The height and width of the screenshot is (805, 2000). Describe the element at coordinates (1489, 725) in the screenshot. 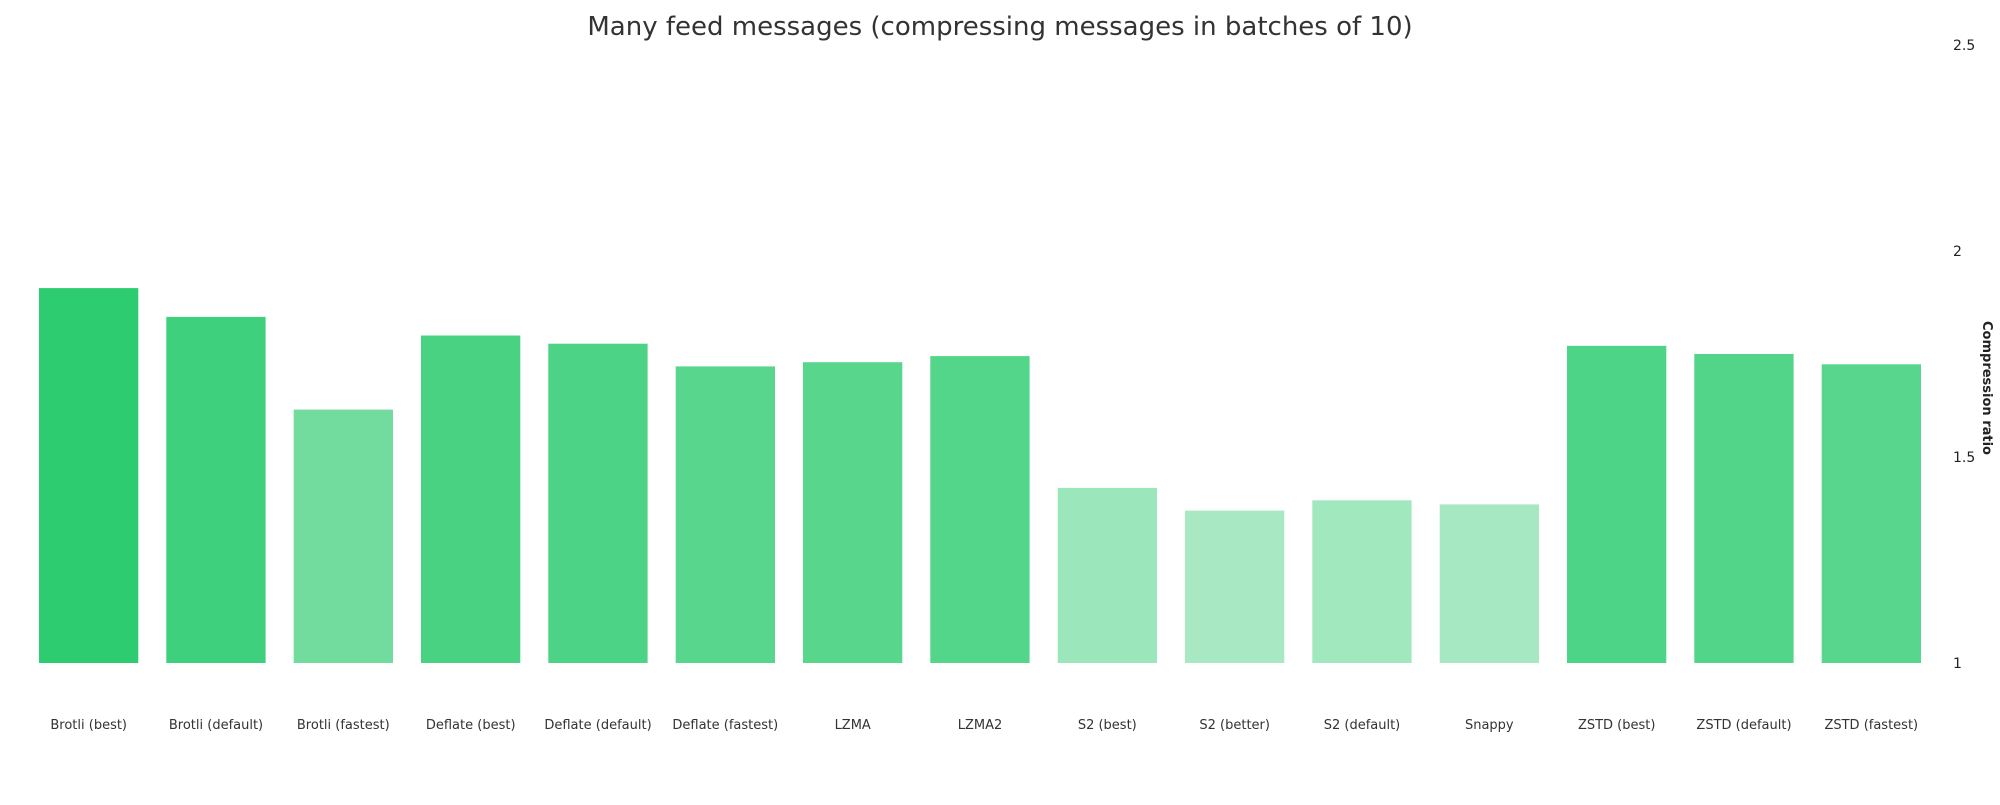

I see `x-tick-label: Snappy` at that location.